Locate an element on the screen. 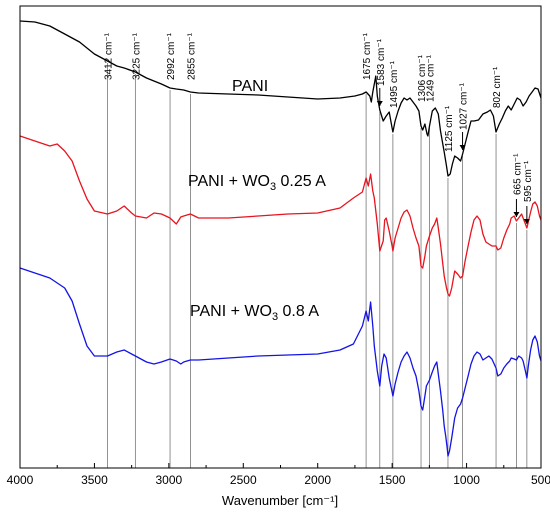  peak-label-1125: 1125 cm⁻¹ is located at coordinates (449, 128).